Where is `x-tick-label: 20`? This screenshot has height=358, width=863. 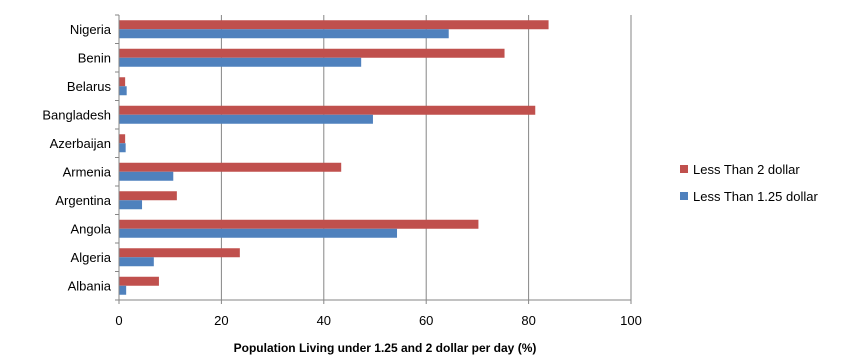 x-tick-label: 20 is located at coordinates (221, 320).